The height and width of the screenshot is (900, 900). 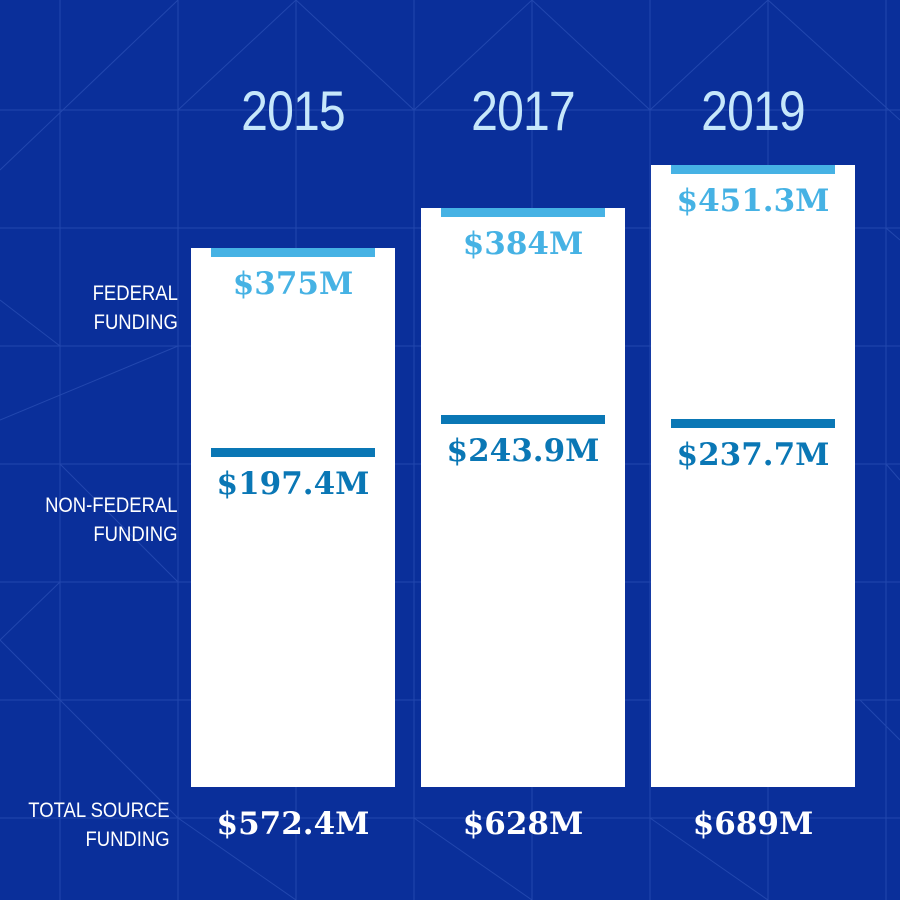 I want to click on year-label-2015: 2015, so click(x=293, y=110).